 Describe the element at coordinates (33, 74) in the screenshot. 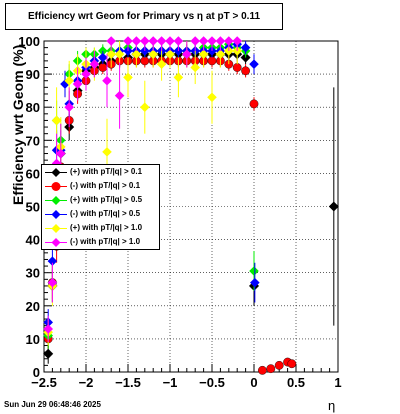

I see `y-tick-label: 90` at that location.